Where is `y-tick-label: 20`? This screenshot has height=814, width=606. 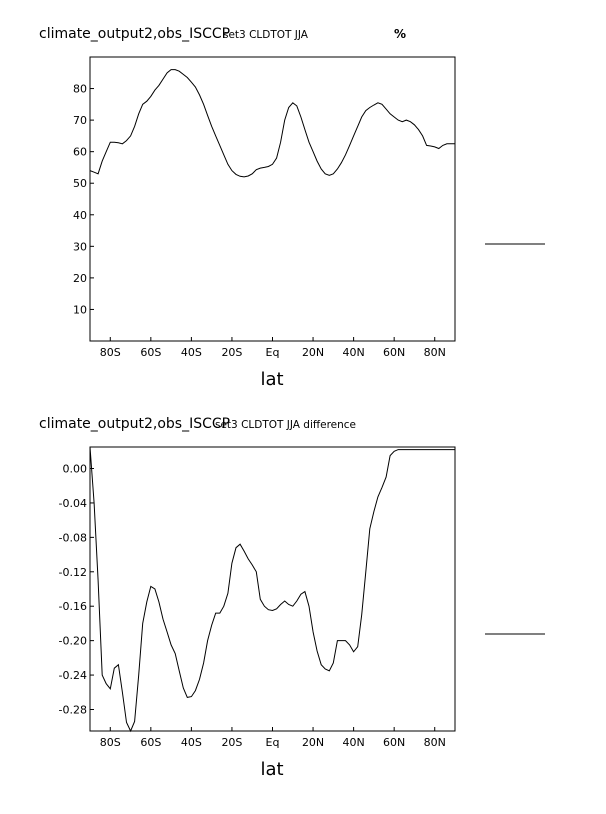 y-tick-label: 20 is located at coordinates (80, 278).